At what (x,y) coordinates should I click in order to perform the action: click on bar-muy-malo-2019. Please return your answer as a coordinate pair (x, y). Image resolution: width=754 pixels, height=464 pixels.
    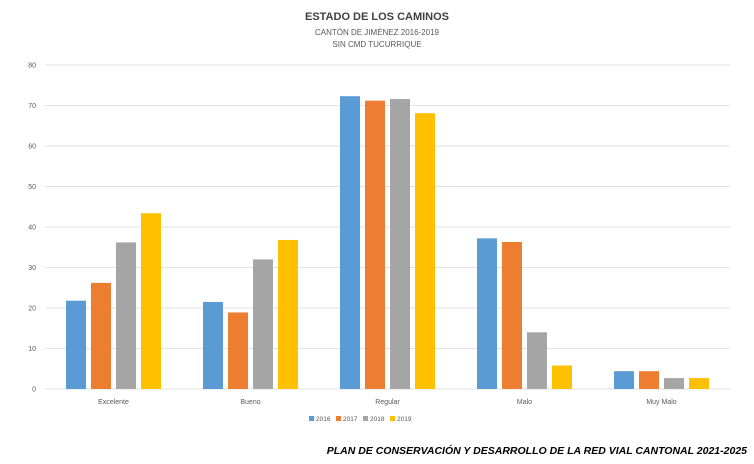
    Looking at the image, I should click on (699, 383).